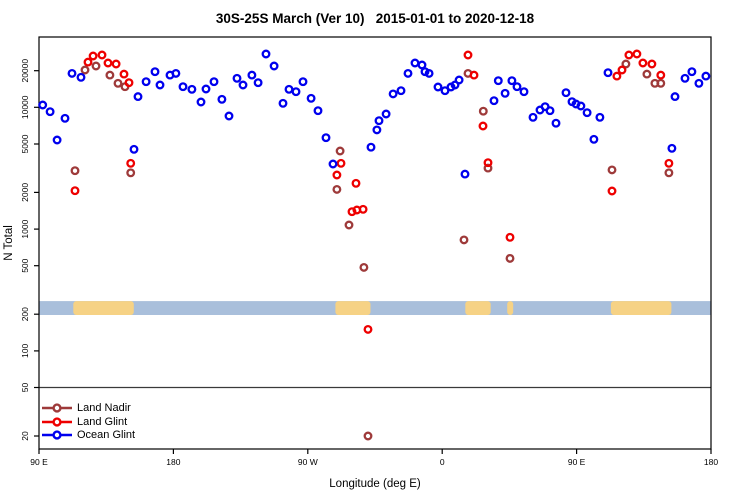 The image size is (750, 500). I want to click on x-tick-label: 90 W, so click(308, 462).